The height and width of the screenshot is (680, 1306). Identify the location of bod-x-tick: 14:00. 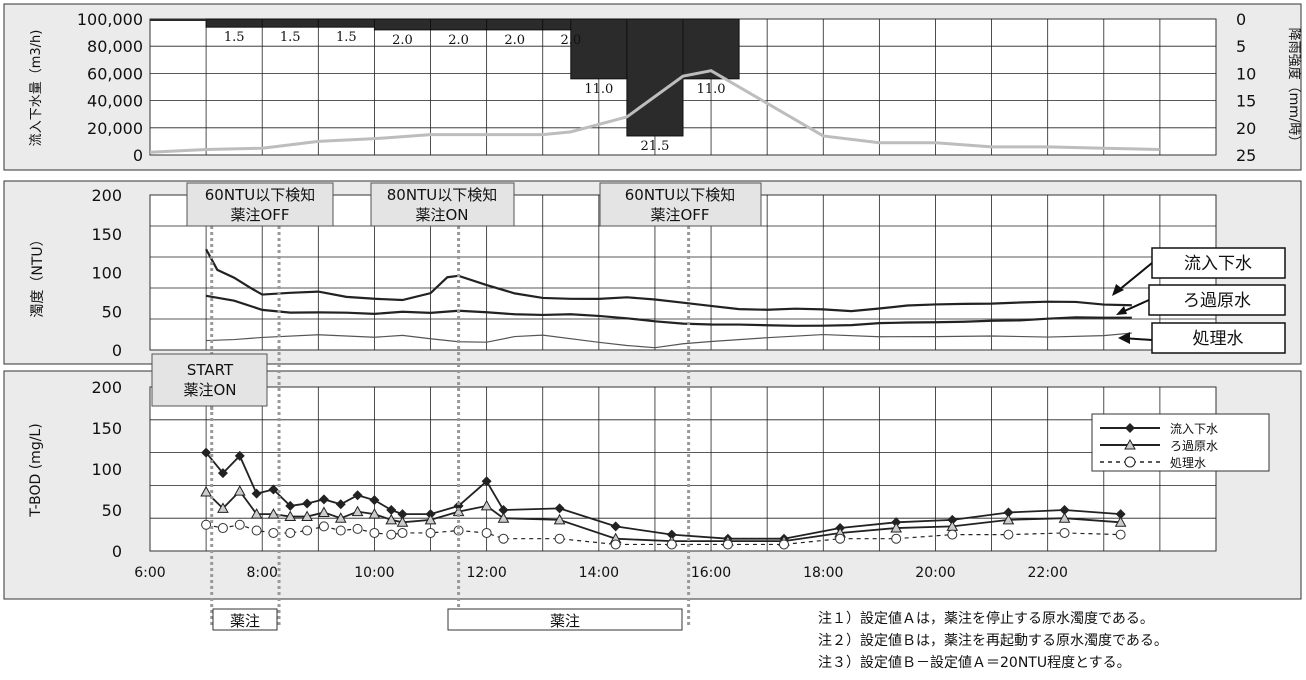
(599, 573).